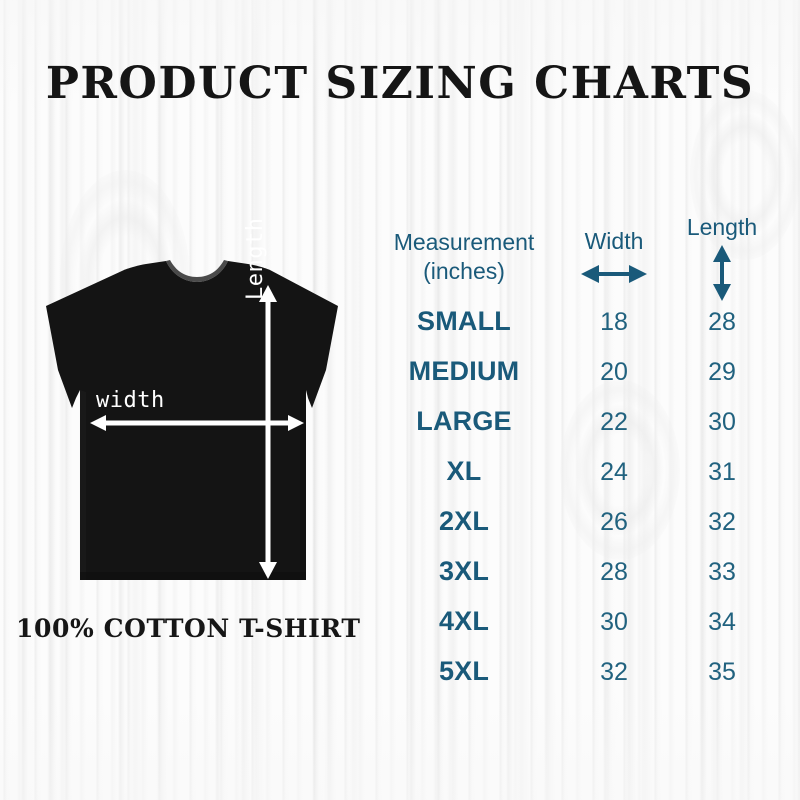 Image resolution: width=800 pixels, height=800 pixels. Describe the element at coordinates (614, 422) in the screenshot. I see `width-value: 22` at that location.